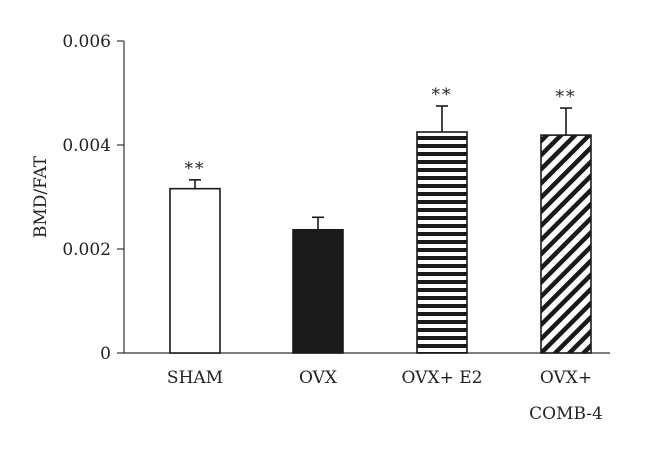  What do you see at coordinates (318, 378) in the screenshot?
I see `category-label: OVX` at bounding box center [318, 378].